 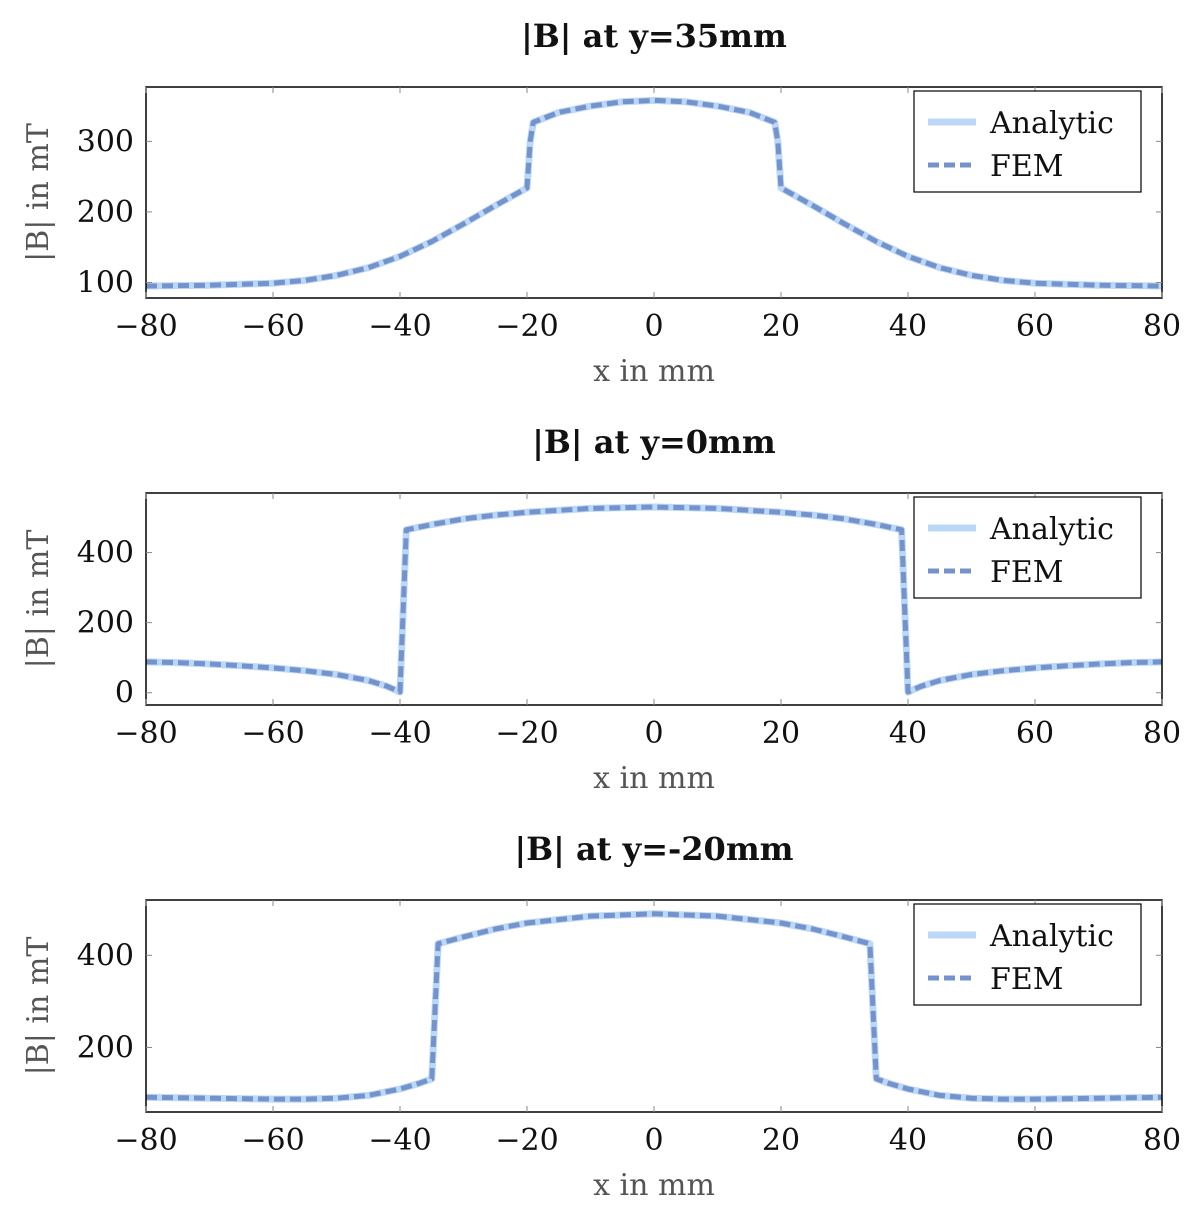 What do you see at coordinates (654, 442) in the screenshot?
I see `chart-title: |B| at y=0mm` at bounding box center [654, 442].